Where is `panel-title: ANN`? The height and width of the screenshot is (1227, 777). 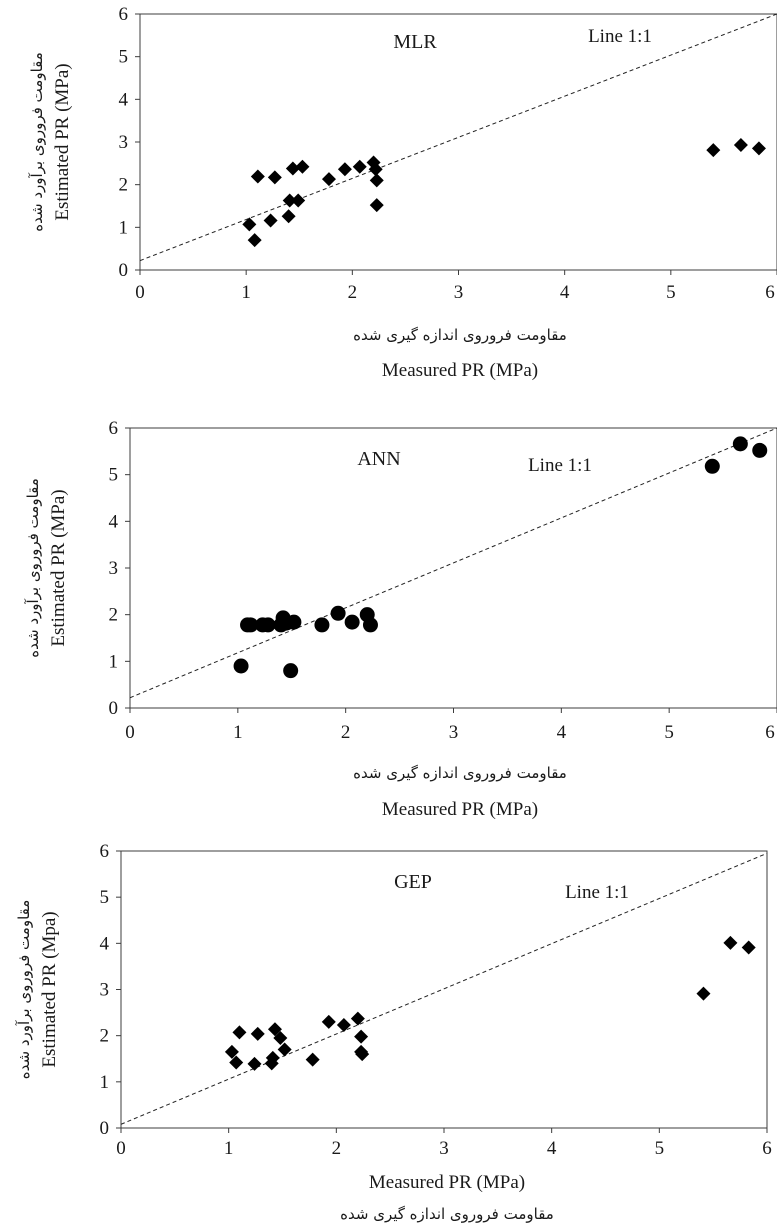 panel-title: ANN is located at coordinates (378, 459).